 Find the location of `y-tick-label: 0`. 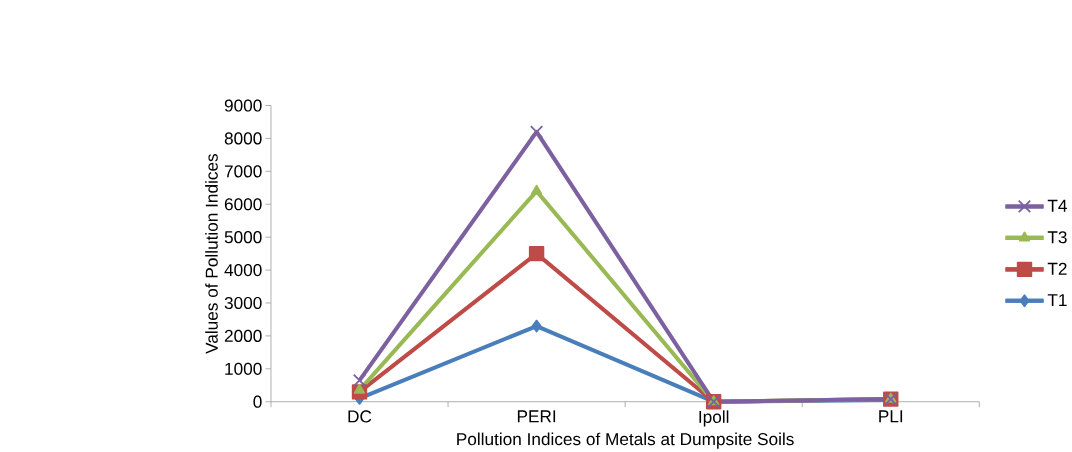

y-tick-label: 0 is located at coordinates (257, 401).